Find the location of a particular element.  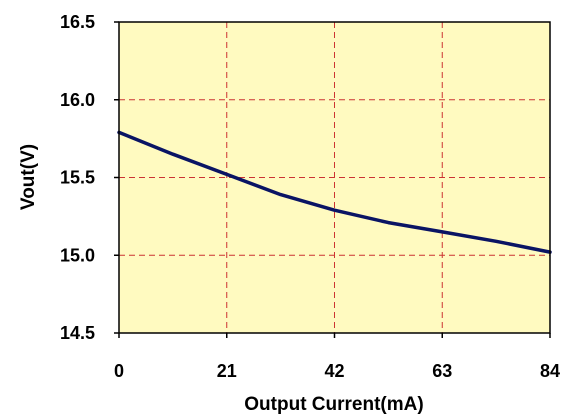

y-axis-ticks: 16.5 16.0 15.5 15.0 14.5 is located at coordinates (89, 177).